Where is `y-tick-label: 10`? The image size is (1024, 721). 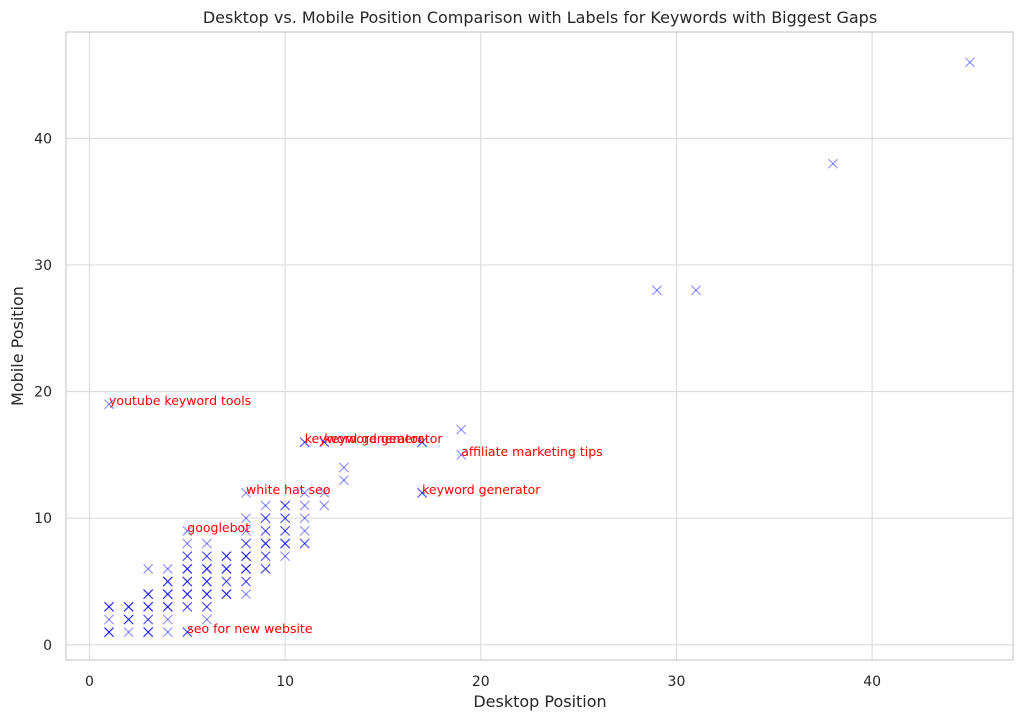 y-tick-label: 10 is located at coordinates (43, 519).